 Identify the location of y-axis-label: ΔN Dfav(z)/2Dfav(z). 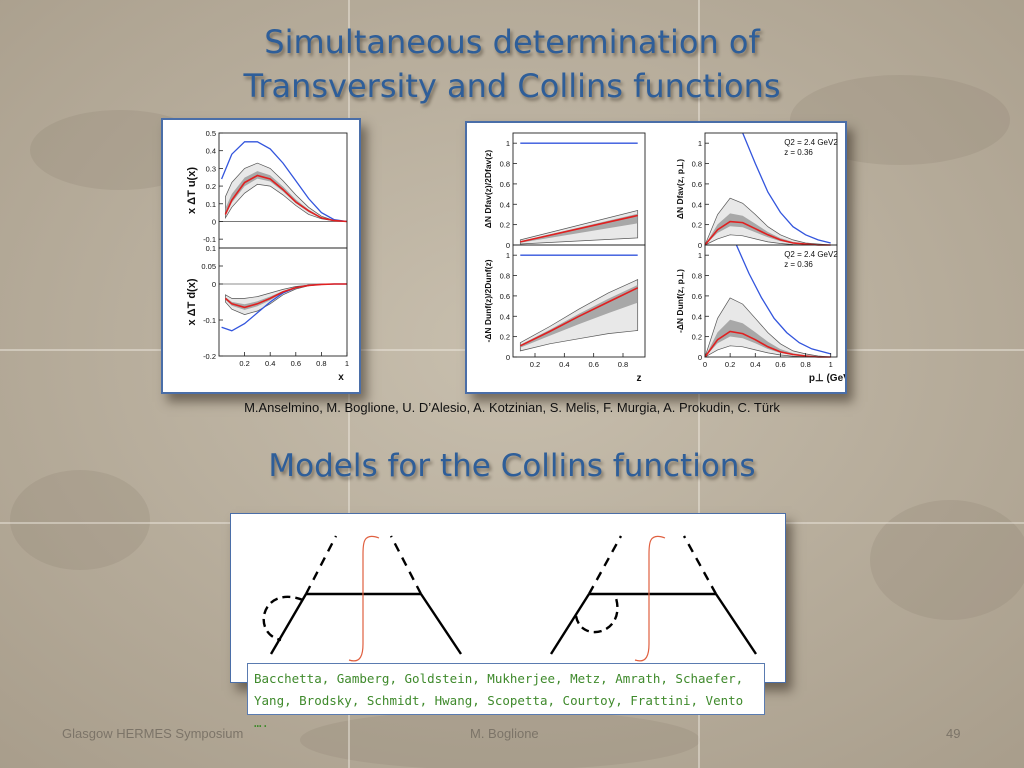
(488, 189).